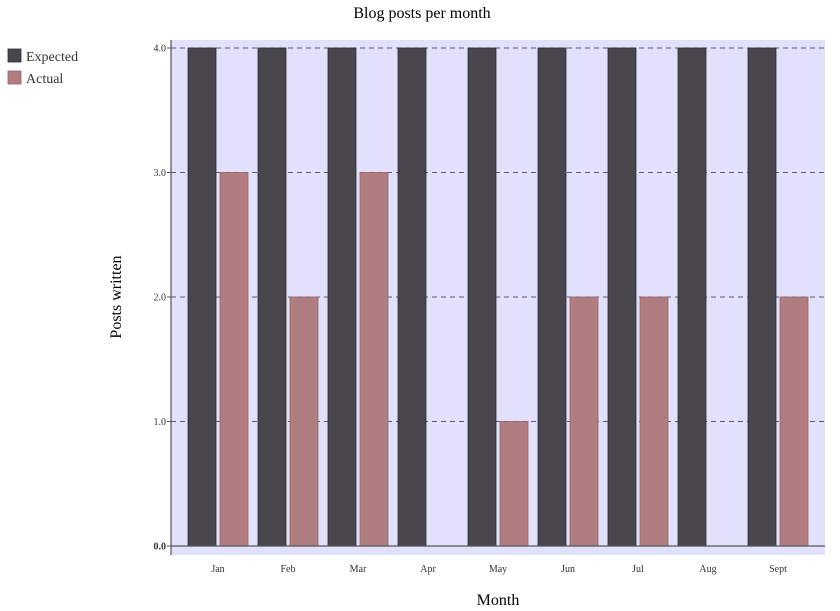 The height and width of the screenshot is (611, 840). I want to click on x-tick-label: Mar, so click(358, 569).